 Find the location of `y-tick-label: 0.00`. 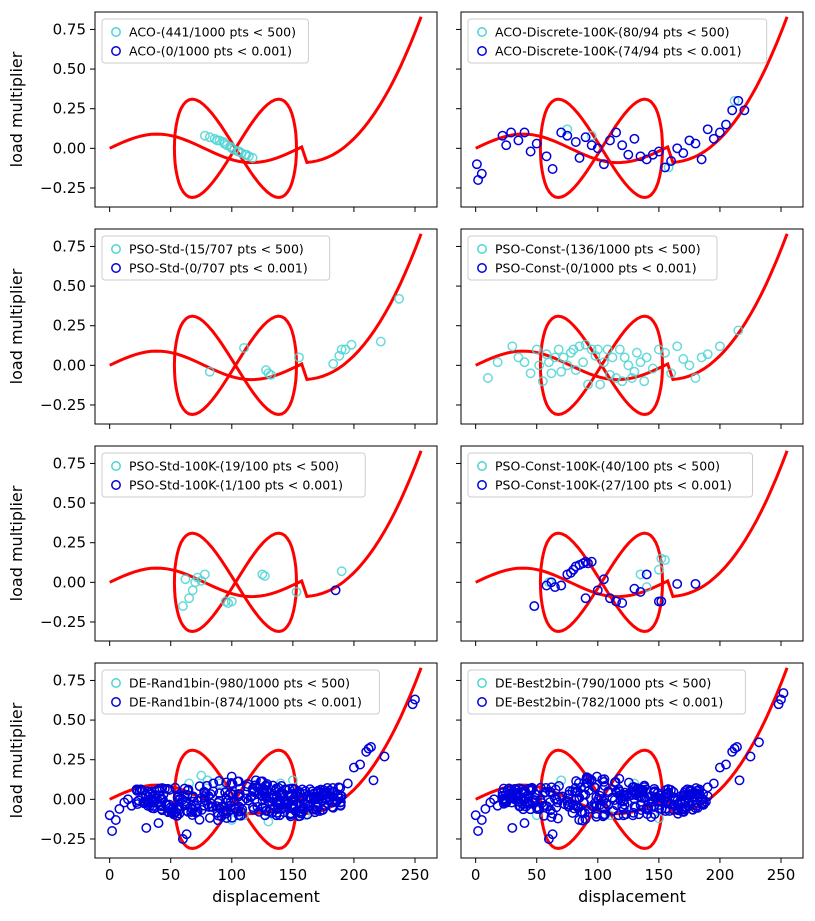

y-tick-label: 0.00 is located at coordinates (69, 799).